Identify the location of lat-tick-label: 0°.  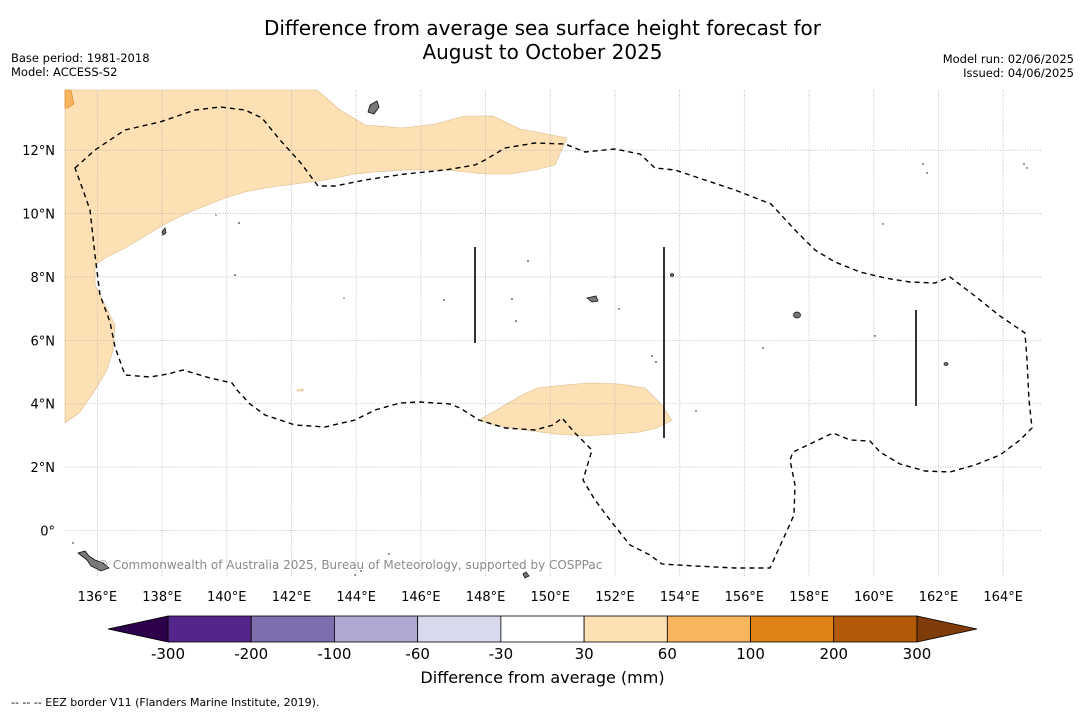
(47, 531).